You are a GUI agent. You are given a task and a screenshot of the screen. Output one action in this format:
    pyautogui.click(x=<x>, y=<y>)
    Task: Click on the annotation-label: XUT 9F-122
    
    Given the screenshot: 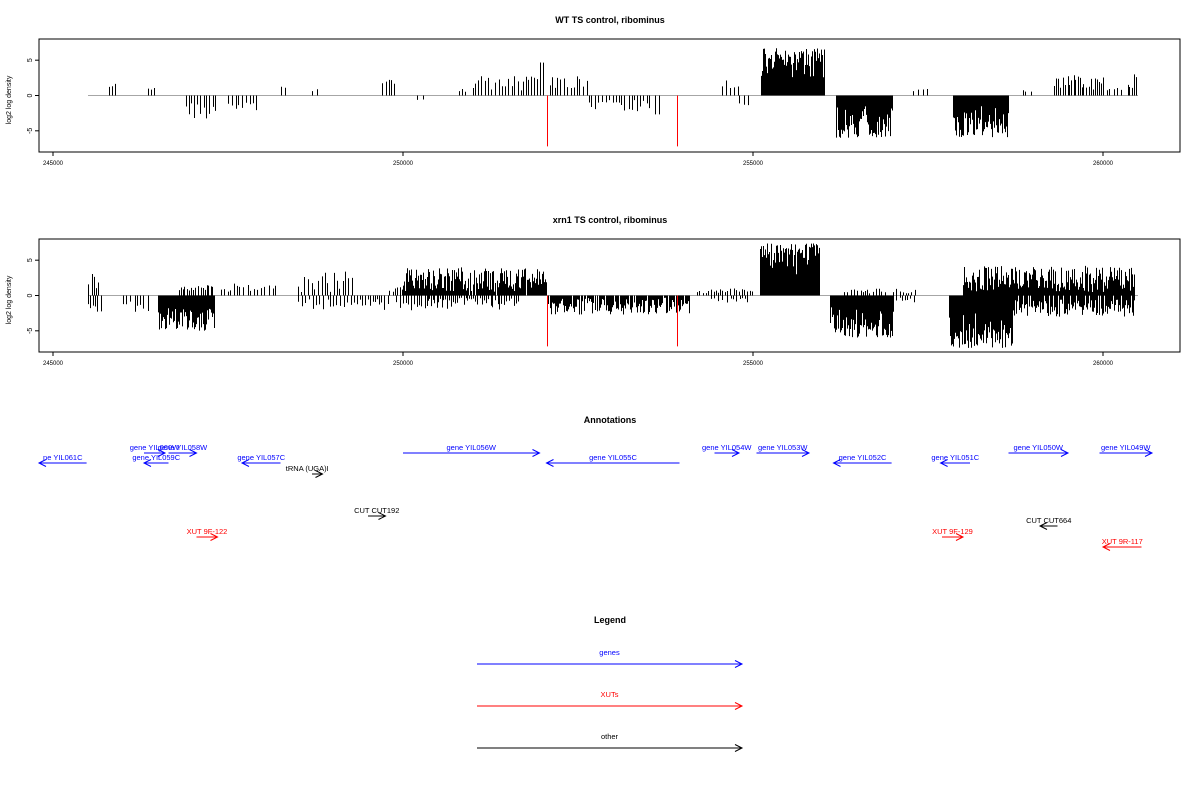 What is the action you would take?
    pyautogui.click(x=207, y=531)
    